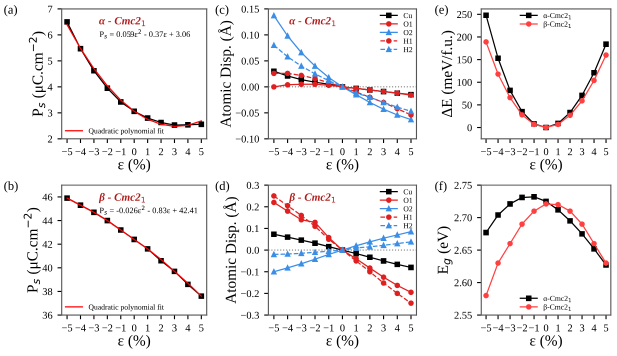 The width and height of the screenshot is (617, 356). What do you see at coordinates (11, 187) in the screenshot?
I see `text: (b)` at bounding box center [11, 187].